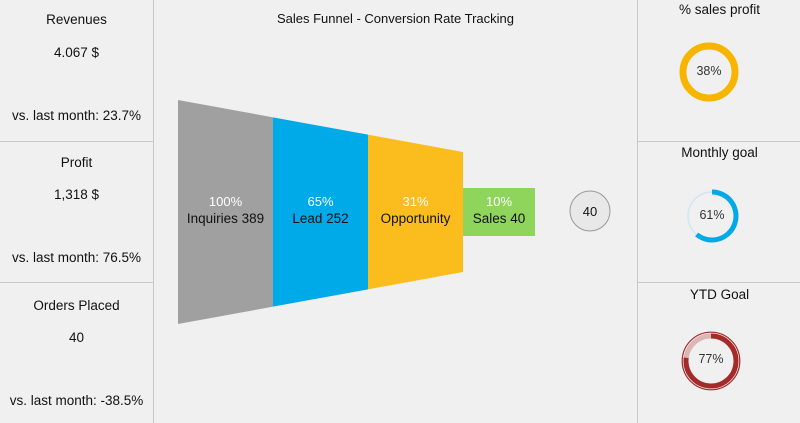  What do you see at coordinates (499, 201) in the screenshot?
I see `funnel-stage-percent: 10%` at bounding box center [499, 201].